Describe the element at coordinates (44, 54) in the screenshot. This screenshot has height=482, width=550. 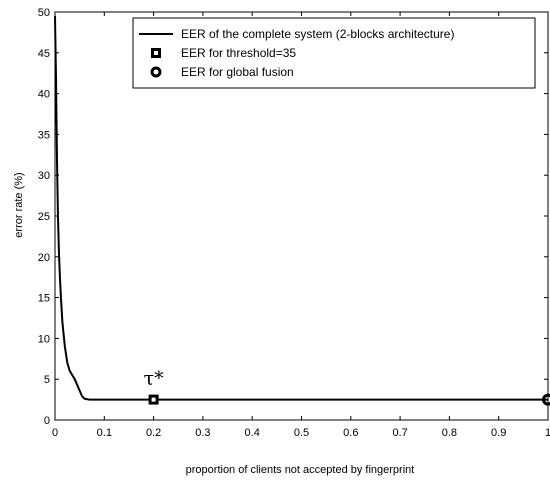
I see `y-tick-label: 45` at that location.